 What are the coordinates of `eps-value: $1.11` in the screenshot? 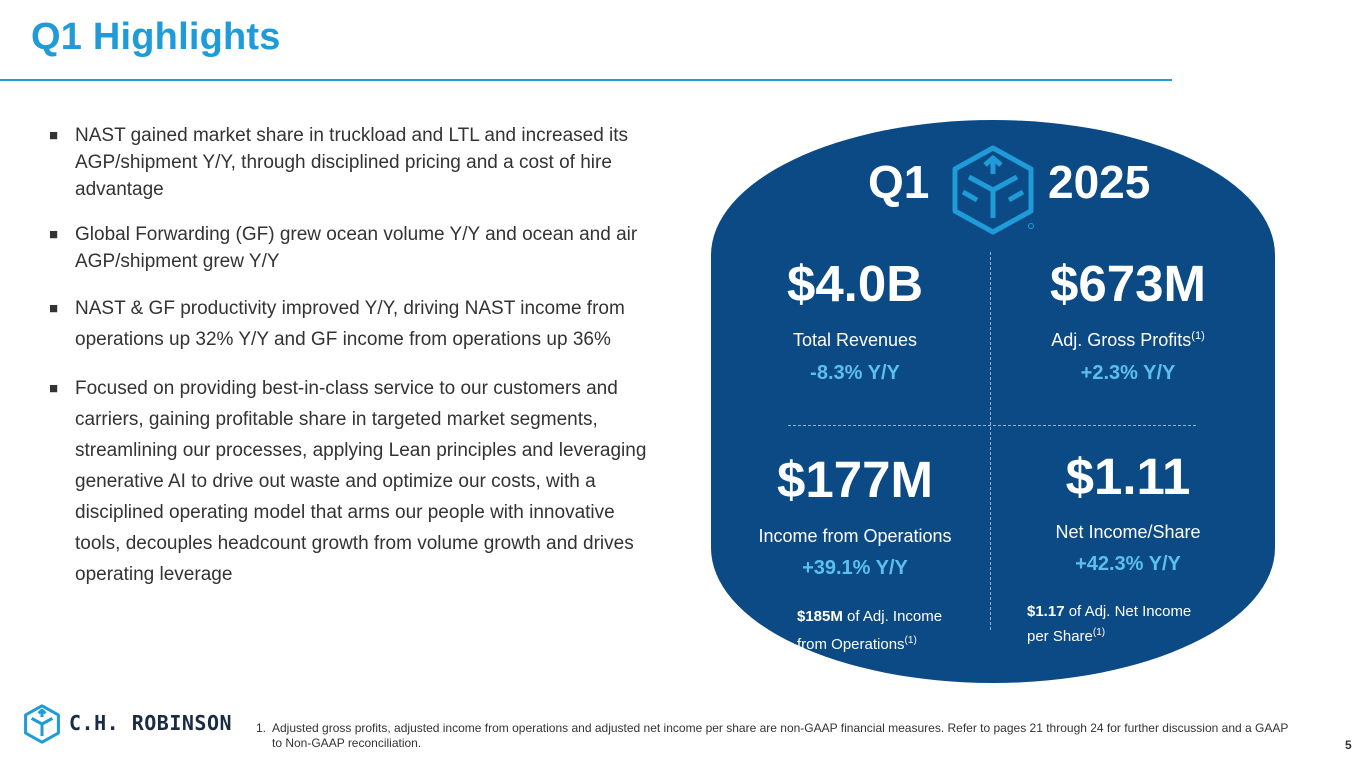 It's located at (1128, 476).